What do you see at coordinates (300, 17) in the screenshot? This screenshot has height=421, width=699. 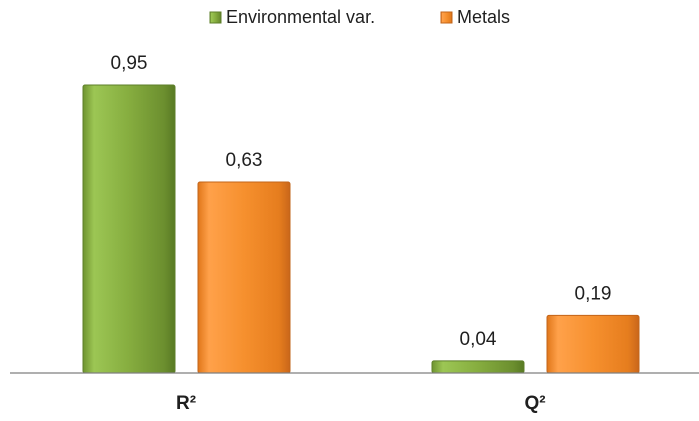 I see `legend-label-environmental: Environmental var.` at bounding box center [300, 17].